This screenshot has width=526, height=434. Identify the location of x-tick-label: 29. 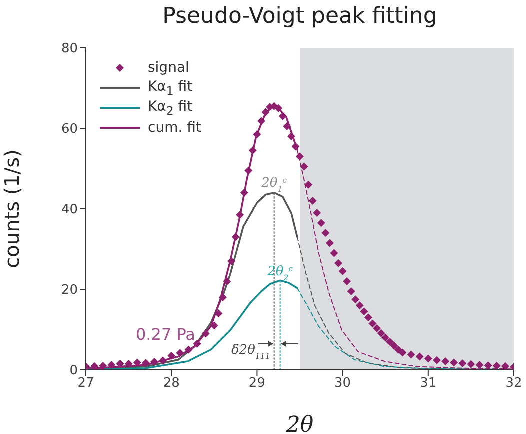
(257, 384).